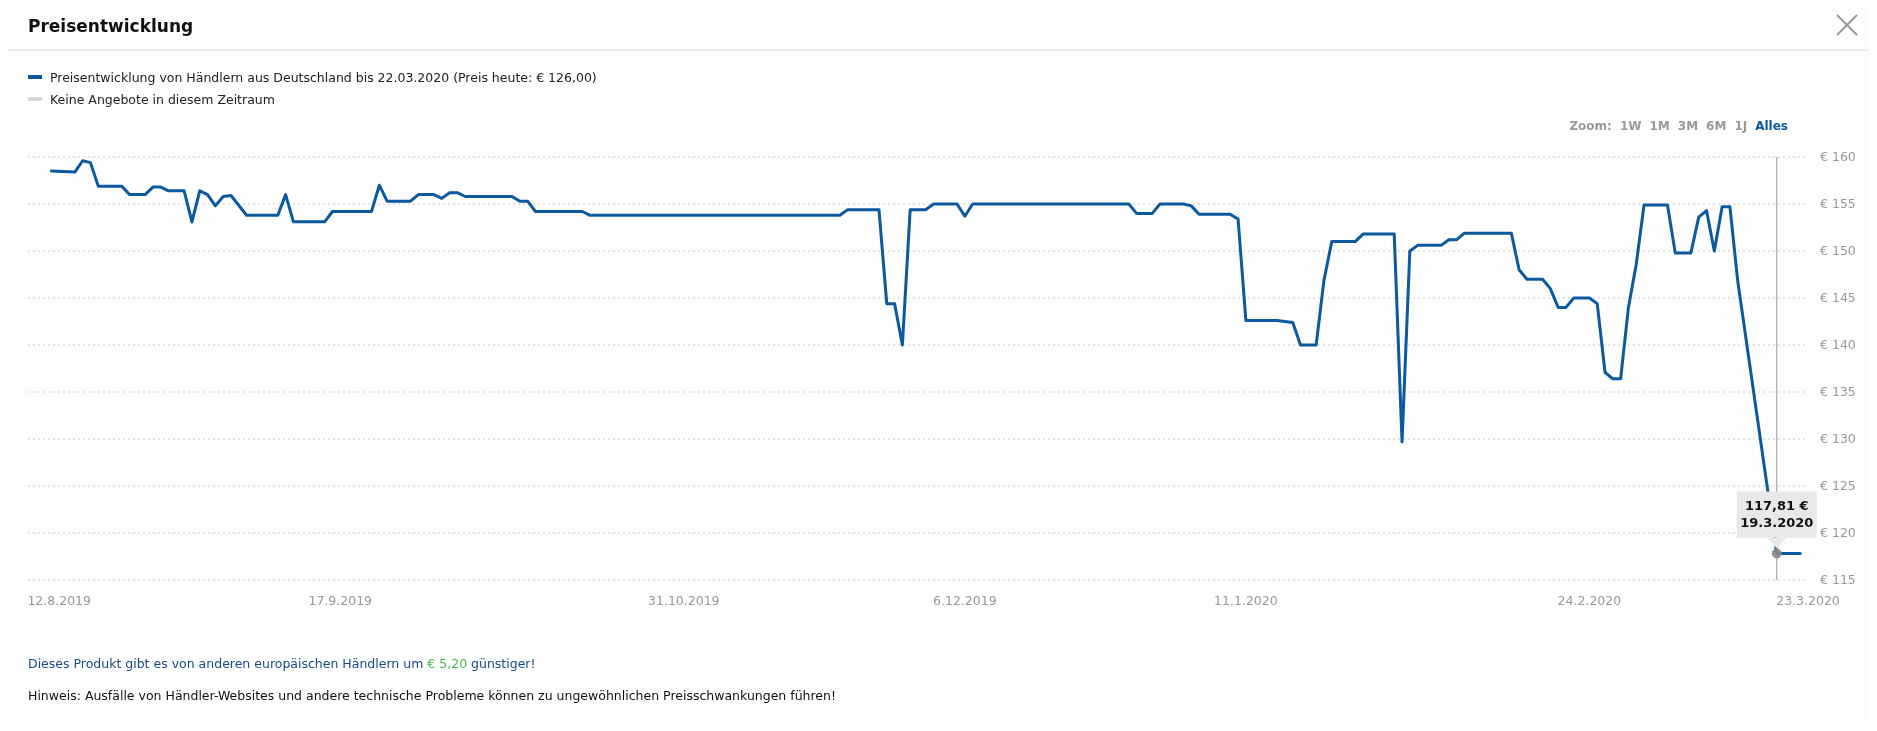  I want to click on y-tick-label: € 135, so click(1838, 392).